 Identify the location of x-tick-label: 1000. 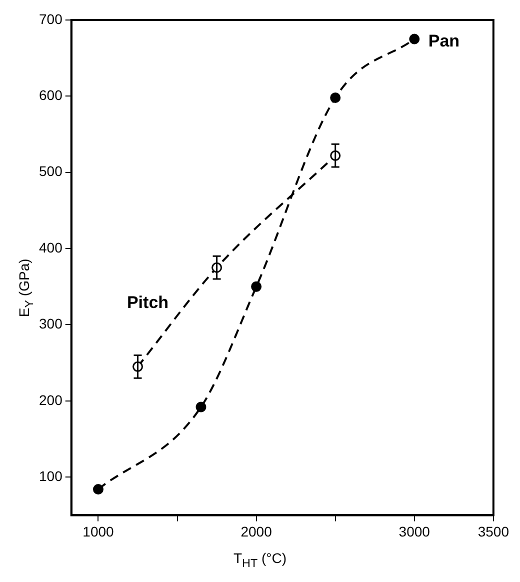
(98, 531).